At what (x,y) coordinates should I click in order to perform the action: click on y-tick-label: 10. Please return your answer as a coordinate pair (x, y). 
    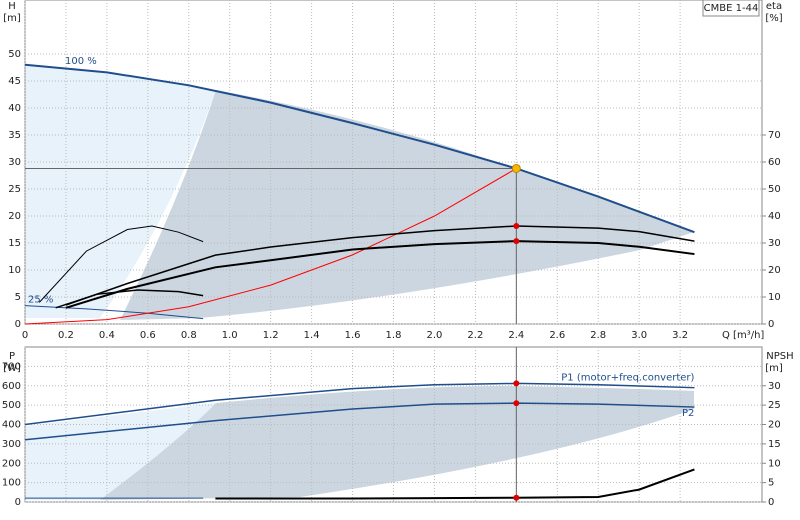
    Looking at the image, I should click on (14, 270).